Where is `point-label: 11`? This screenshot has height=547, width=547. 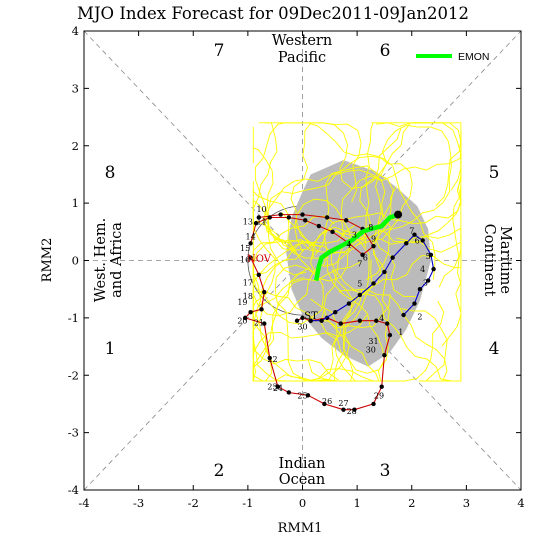 point-label: 11 is located at coordinates (261, 221).